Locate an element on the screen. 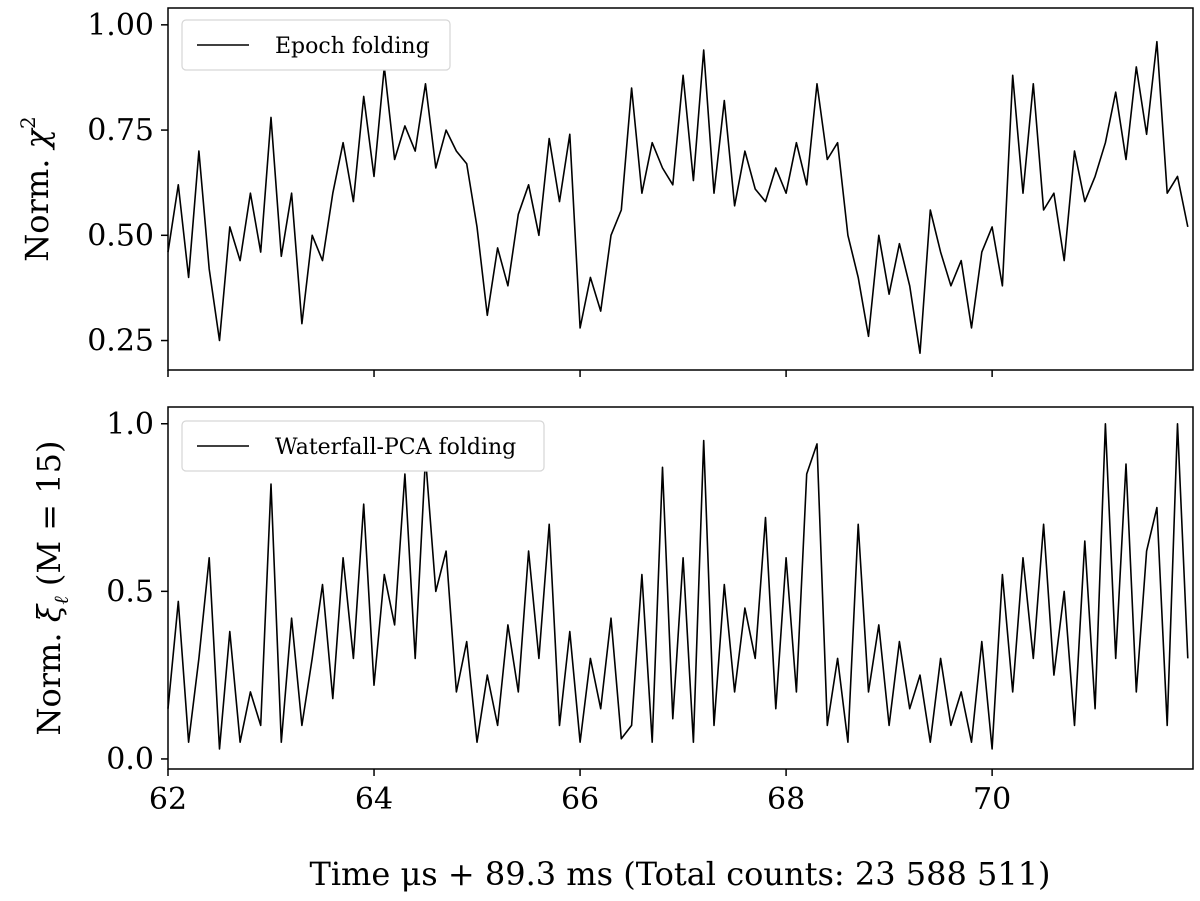  top-legend-box is located at coordinates (316, 45).